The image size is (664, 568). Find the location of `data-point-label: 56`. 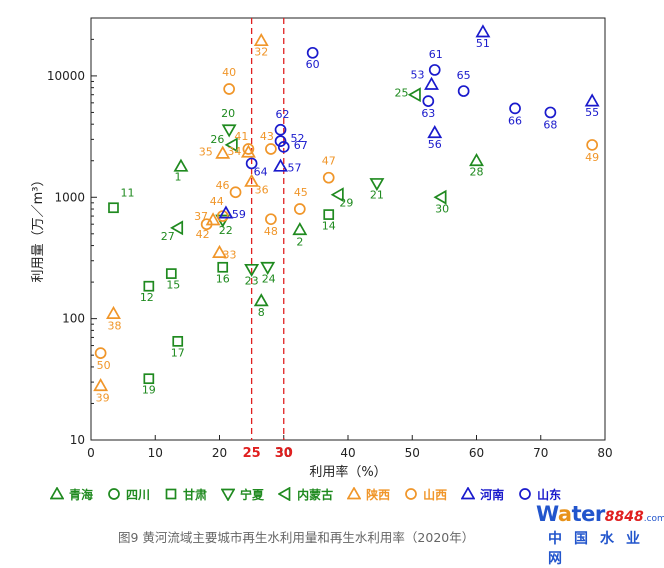

data-point-label: 56 is located at coordinates (435, 144).